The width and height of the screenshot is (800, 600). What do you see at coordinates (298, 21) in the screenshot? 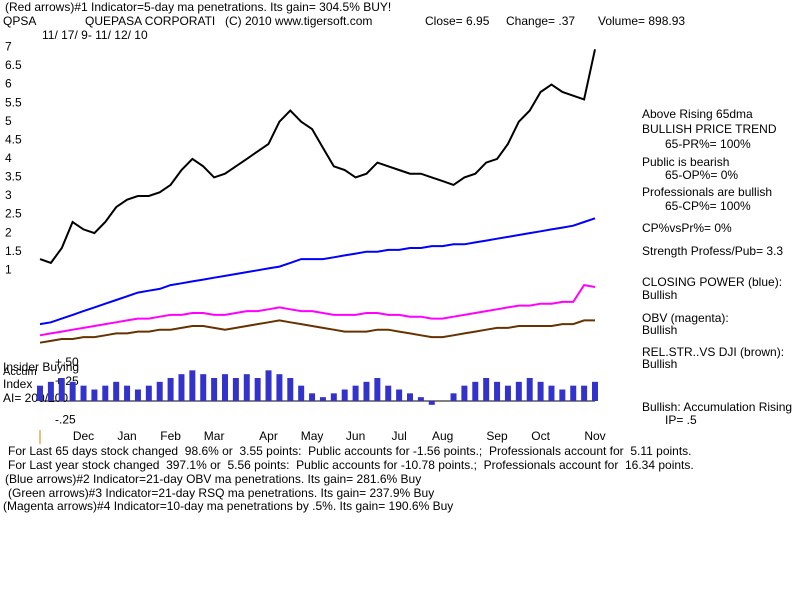
I see `copyright: (C) 2010 www.tigersoft.com` at bounding box center [298, 21].